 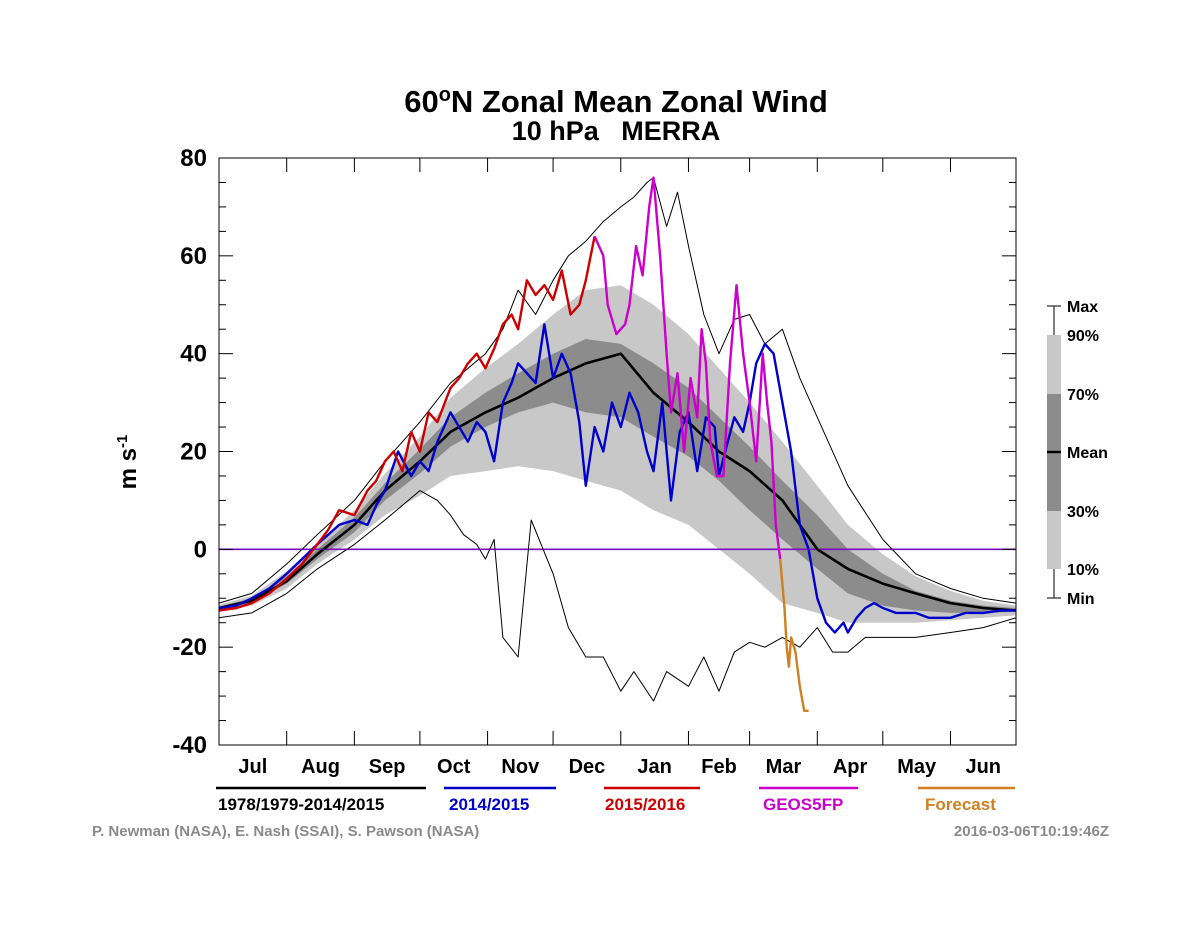 I want to click on legend-label: GEOS5FP, so click(x=803, y=804).